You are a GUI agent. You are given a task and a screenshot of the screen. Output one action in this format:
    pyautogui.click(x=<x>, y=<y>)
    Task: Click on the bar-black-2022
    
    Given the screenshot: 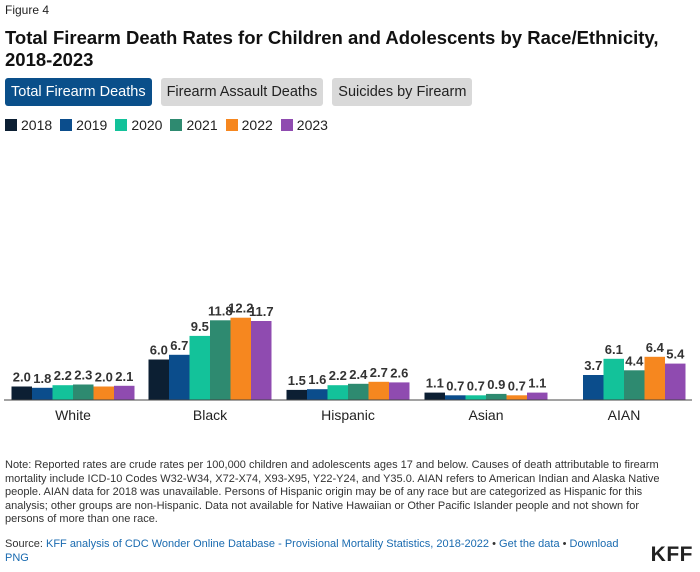 What is the action you would take?
    pyautogui.click(x=240, y=358)
    